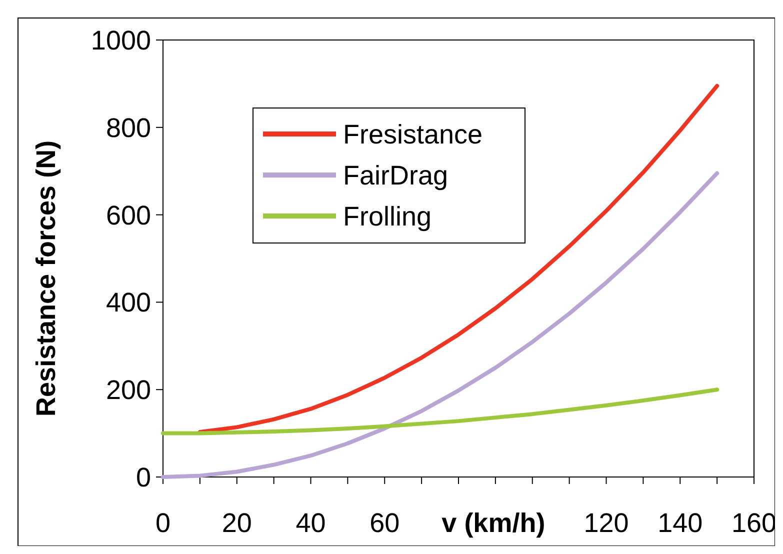  What do you see at coordinates (494, 523) in the screenshot?
I see `x-axis-title: v (km/h)` at bounding box center [494, 523].